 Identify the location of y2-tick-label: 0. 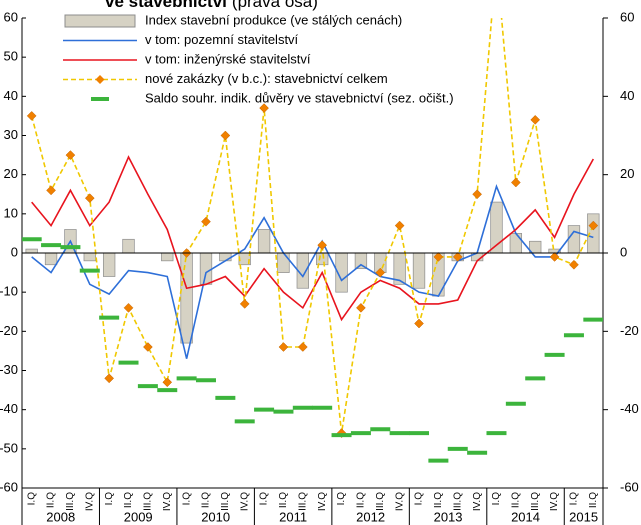
(623, 251).